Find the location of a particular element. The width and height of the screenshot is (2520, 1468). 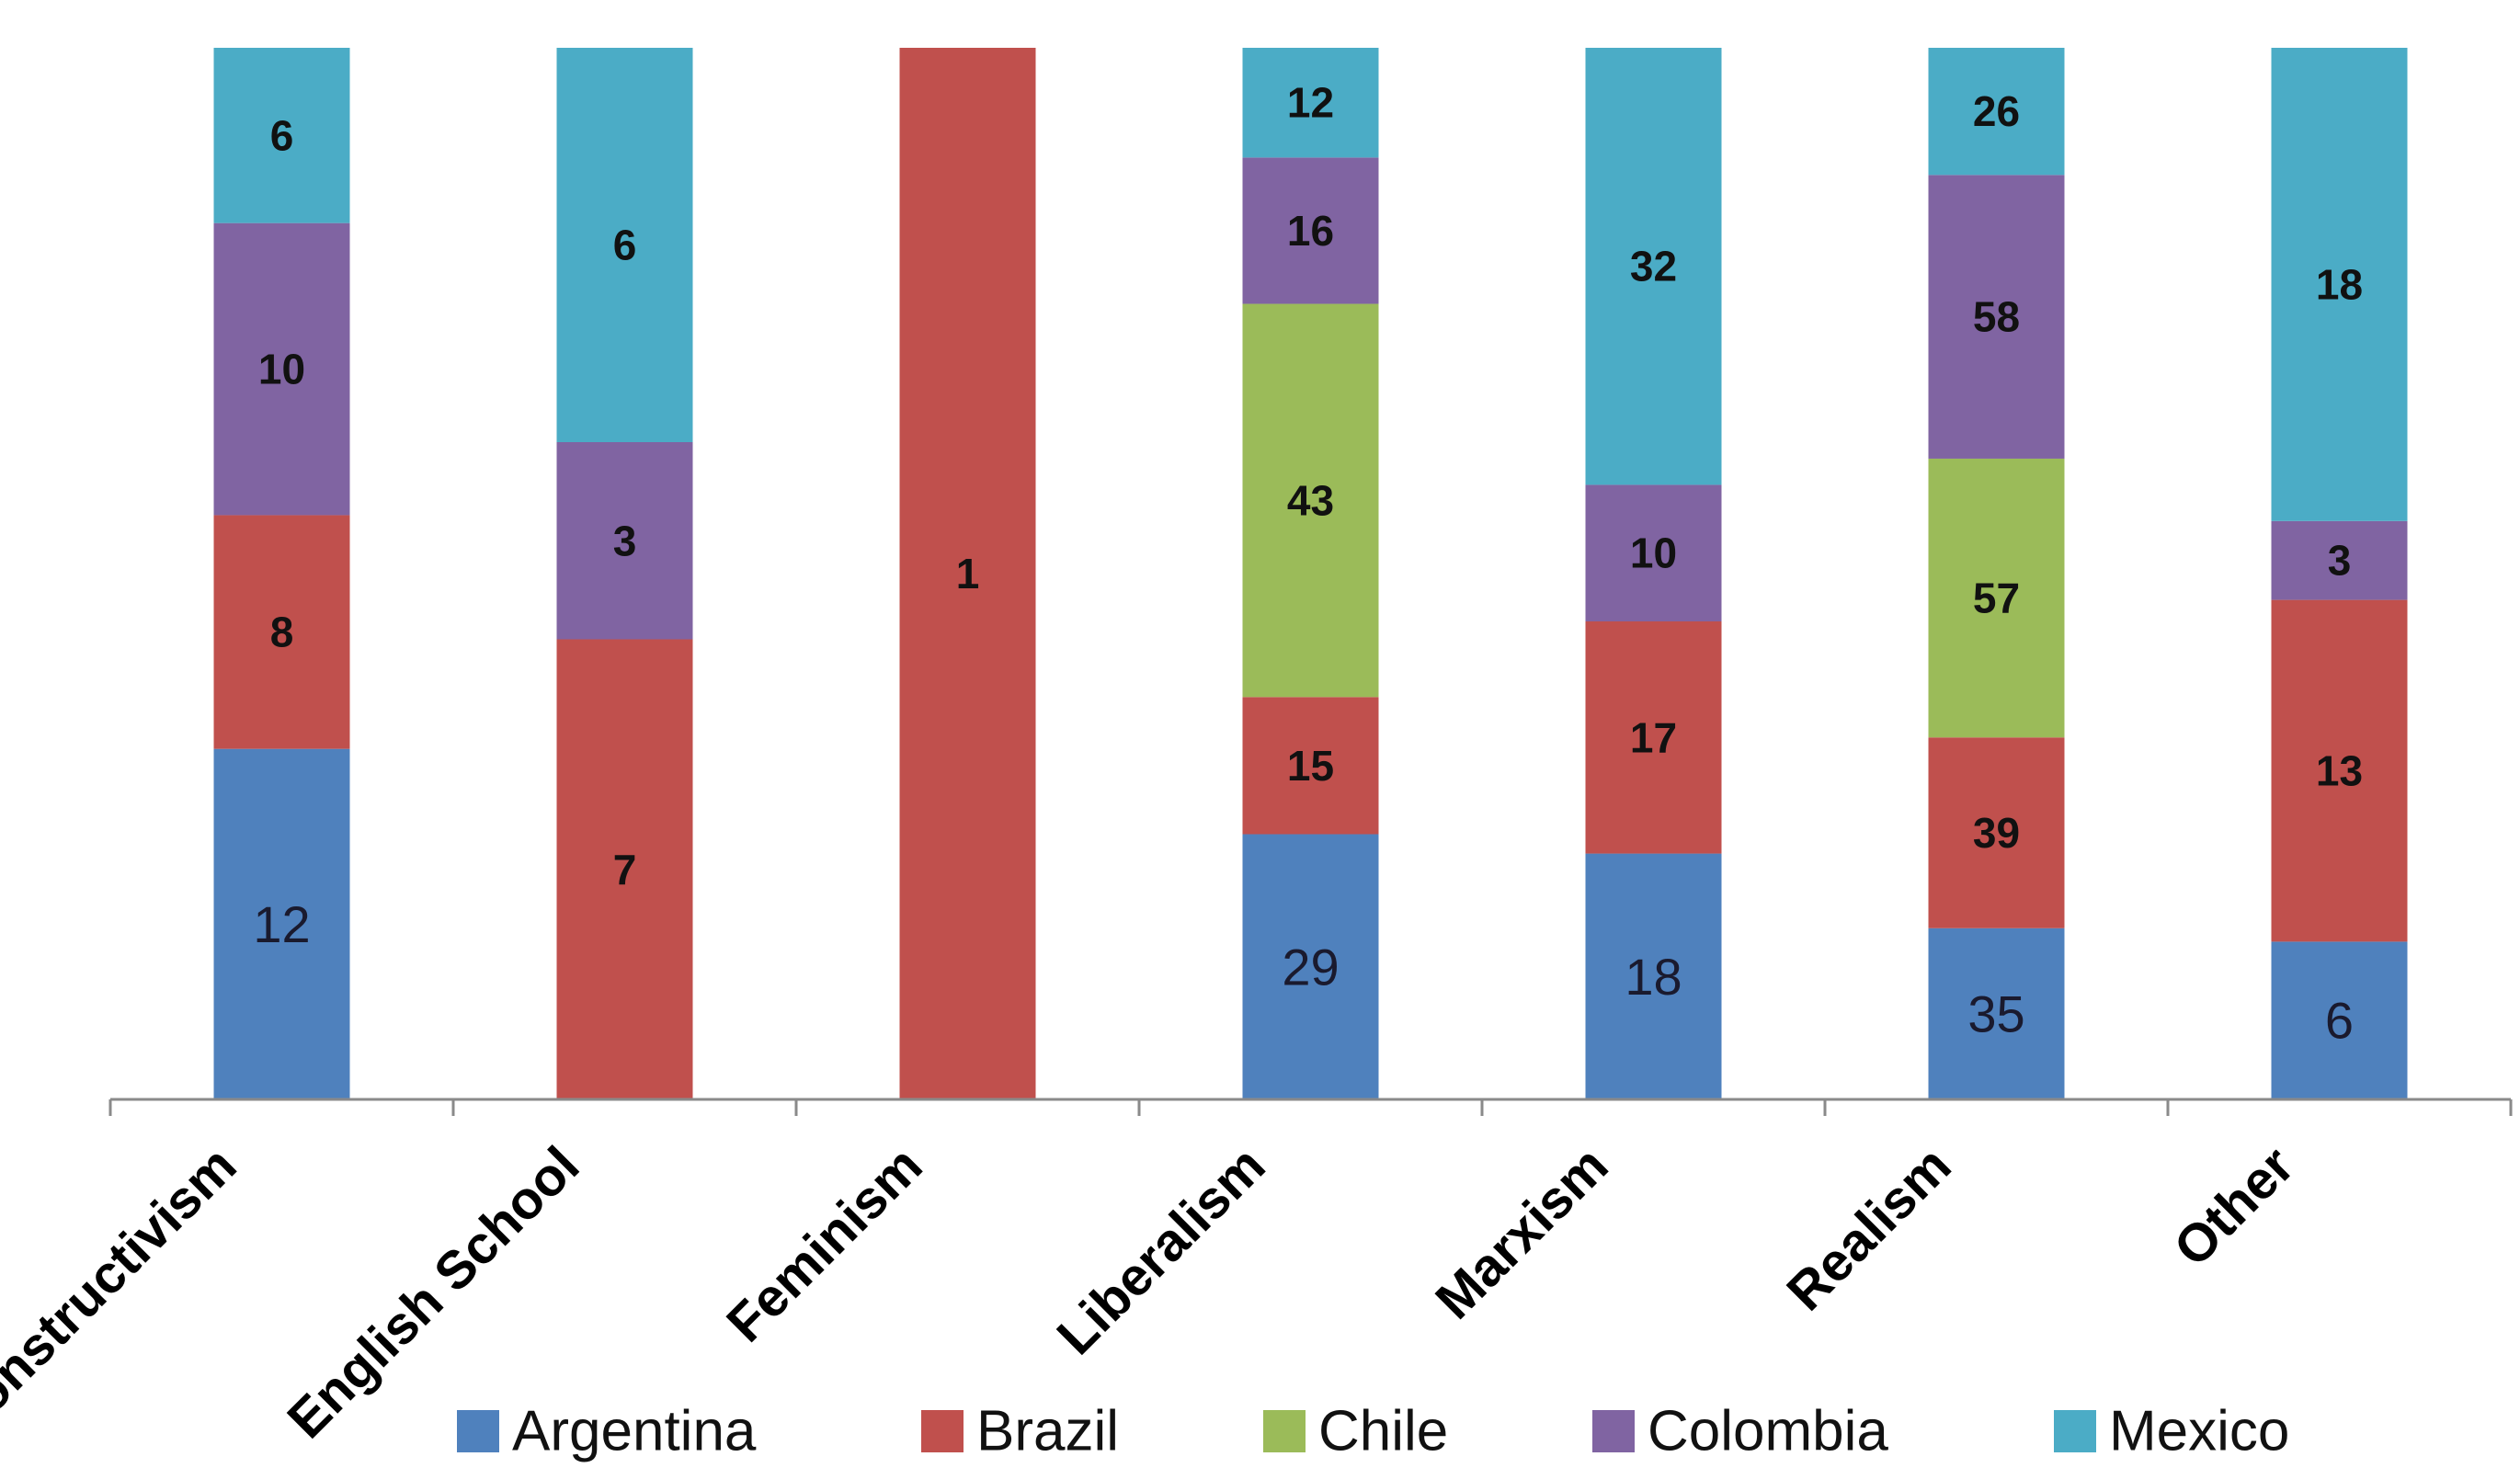

bar-segment-liberalism-colombia is located at coordinates (1310, 231).